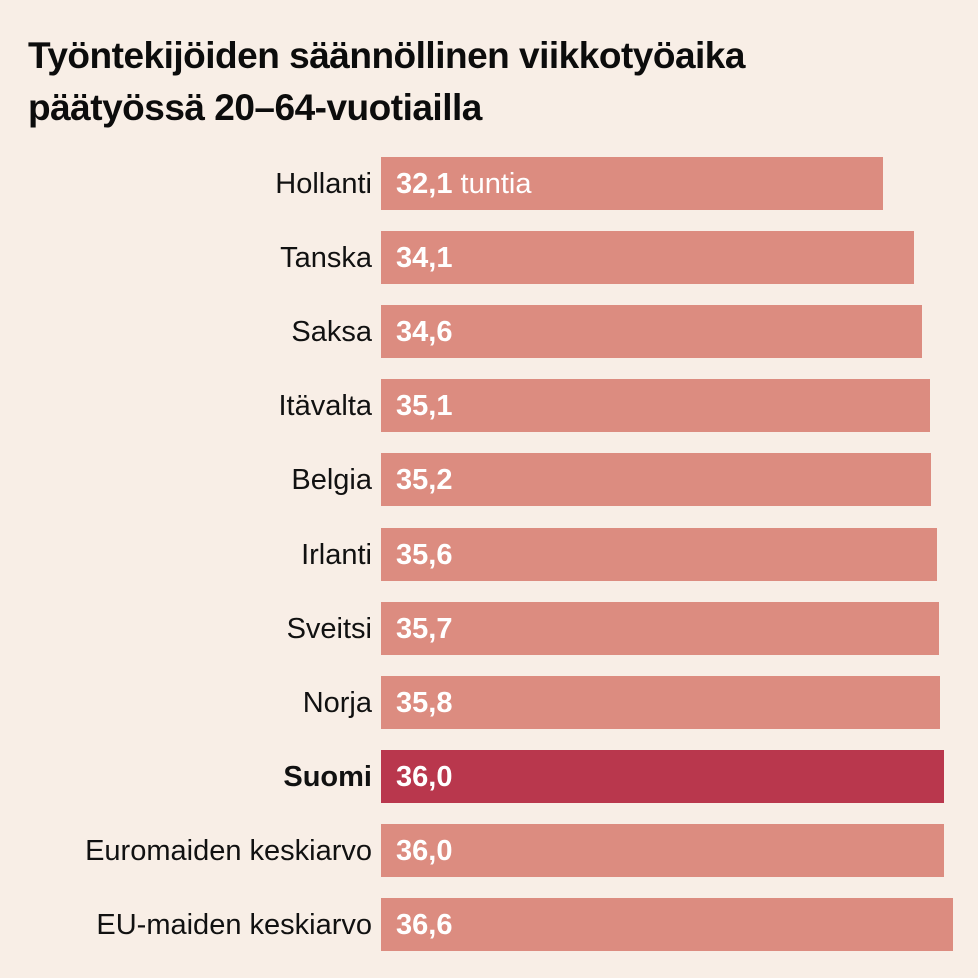 This screenshot has width=978, height=978. I want to click on category-label: Itävalta, so click(325, 406).